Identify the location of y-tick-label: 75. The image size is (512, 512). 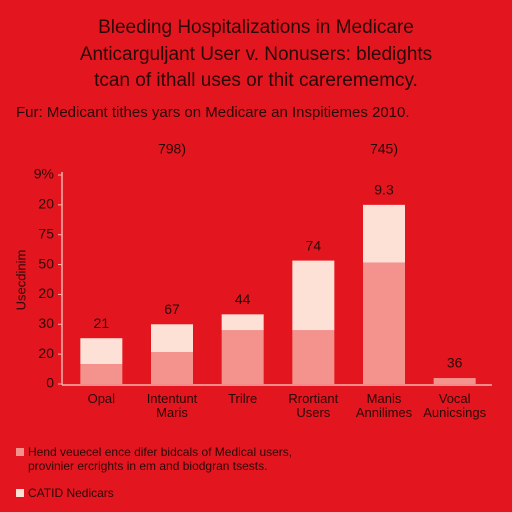
(46, 233).